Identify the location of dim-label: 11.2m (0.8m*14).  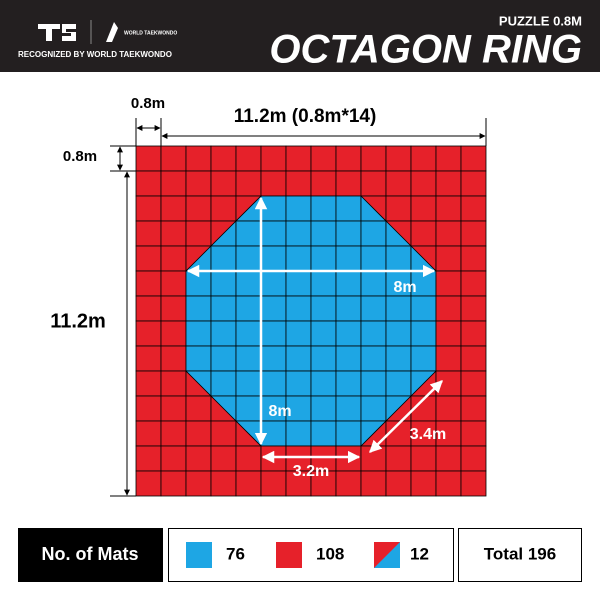
(305, 116).